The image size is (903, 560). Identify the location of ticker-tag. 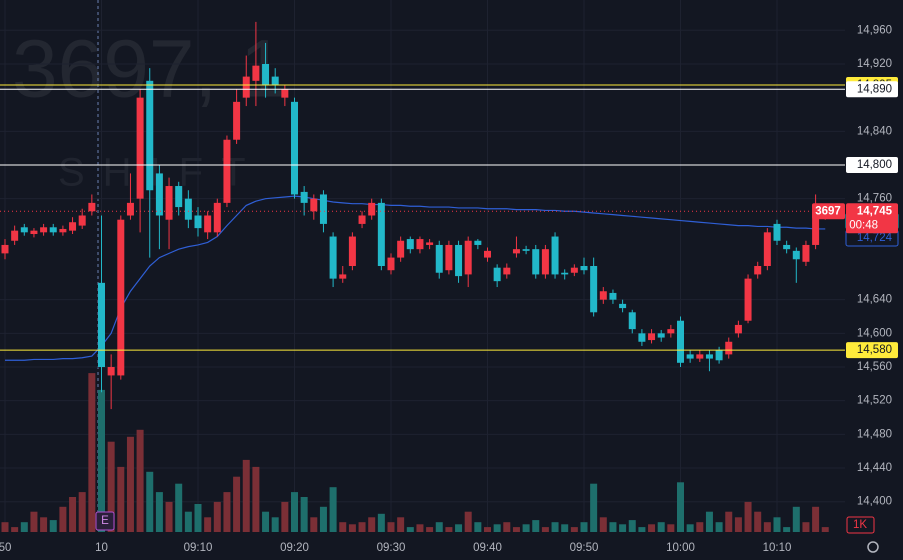
(828, 211).